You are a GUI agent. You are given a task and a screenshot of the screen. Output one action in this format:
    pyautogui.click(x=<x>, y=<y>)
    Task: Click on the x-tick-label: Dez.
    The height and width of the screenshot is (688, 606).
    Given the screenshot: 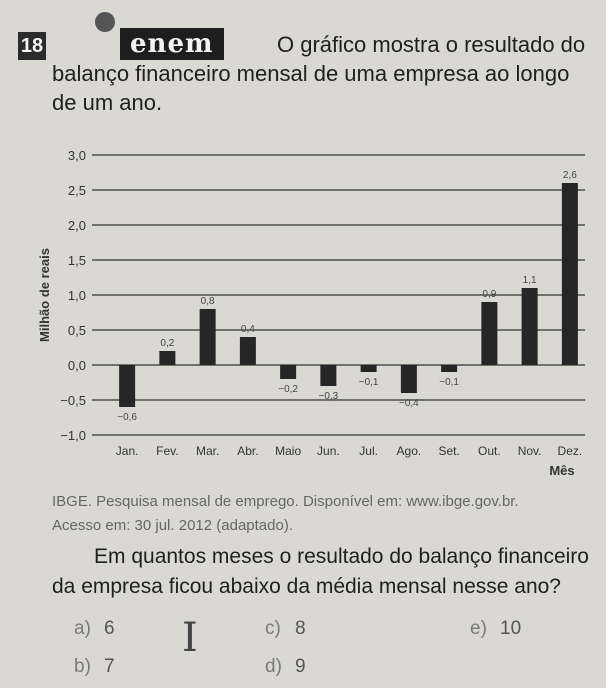 What is the action you would take?
    pyautogui.click(x=570, y=451)
    